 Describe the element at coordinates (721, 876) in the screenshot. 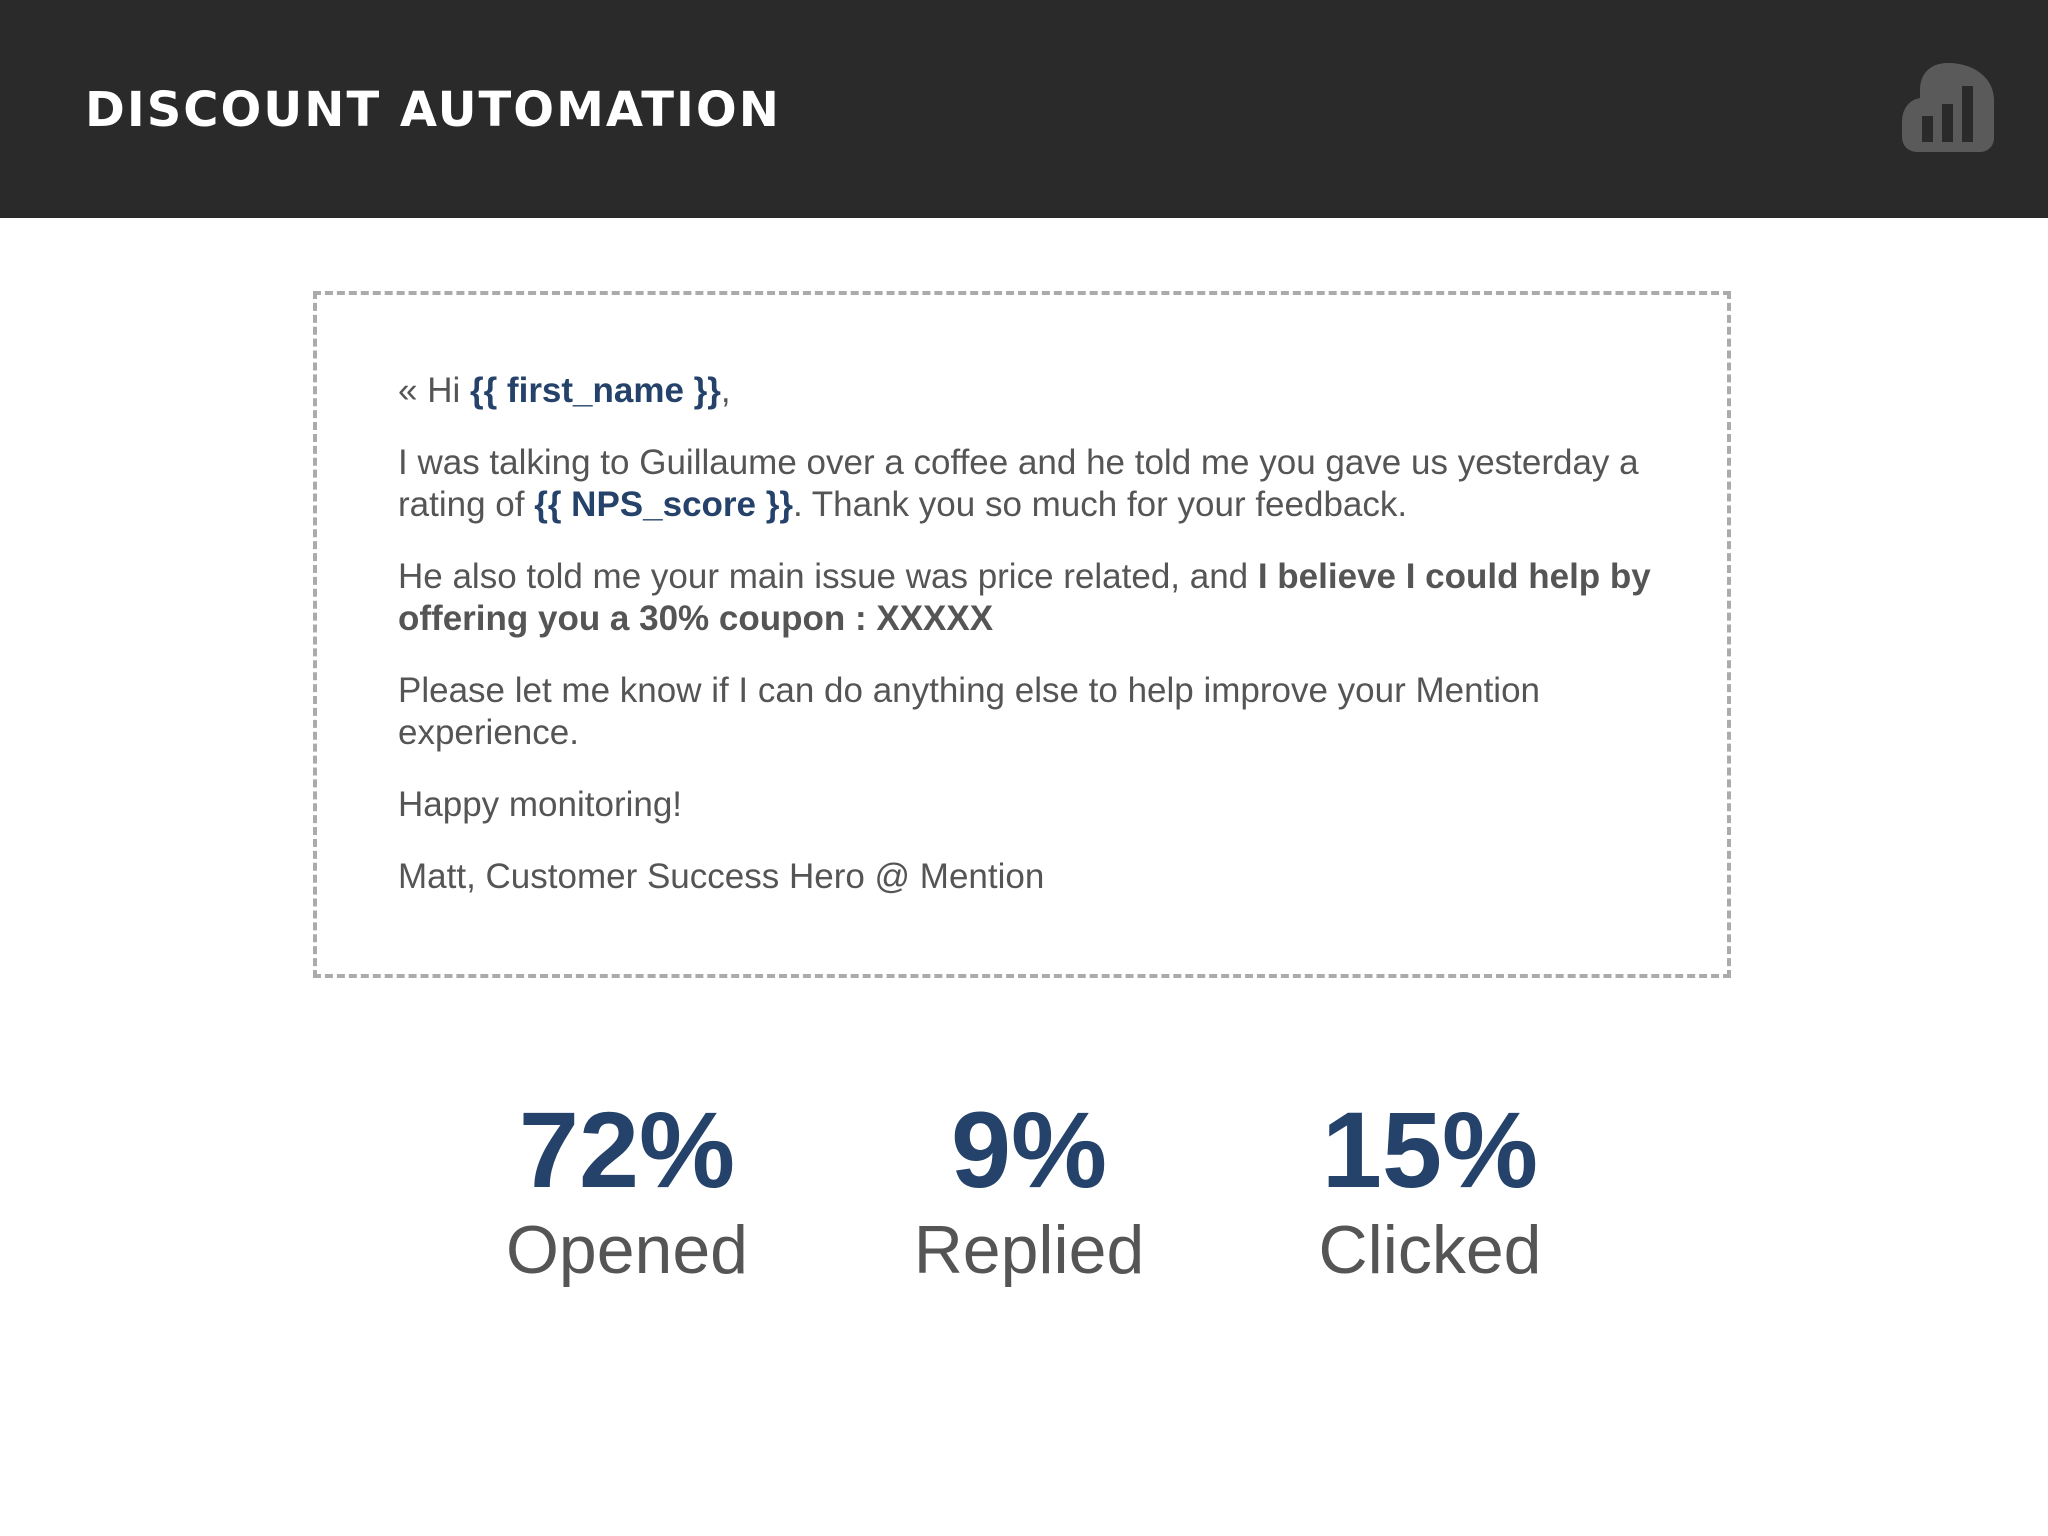

I see `email-signature: Matt, Customer Success Hero @ Mention` at that location.